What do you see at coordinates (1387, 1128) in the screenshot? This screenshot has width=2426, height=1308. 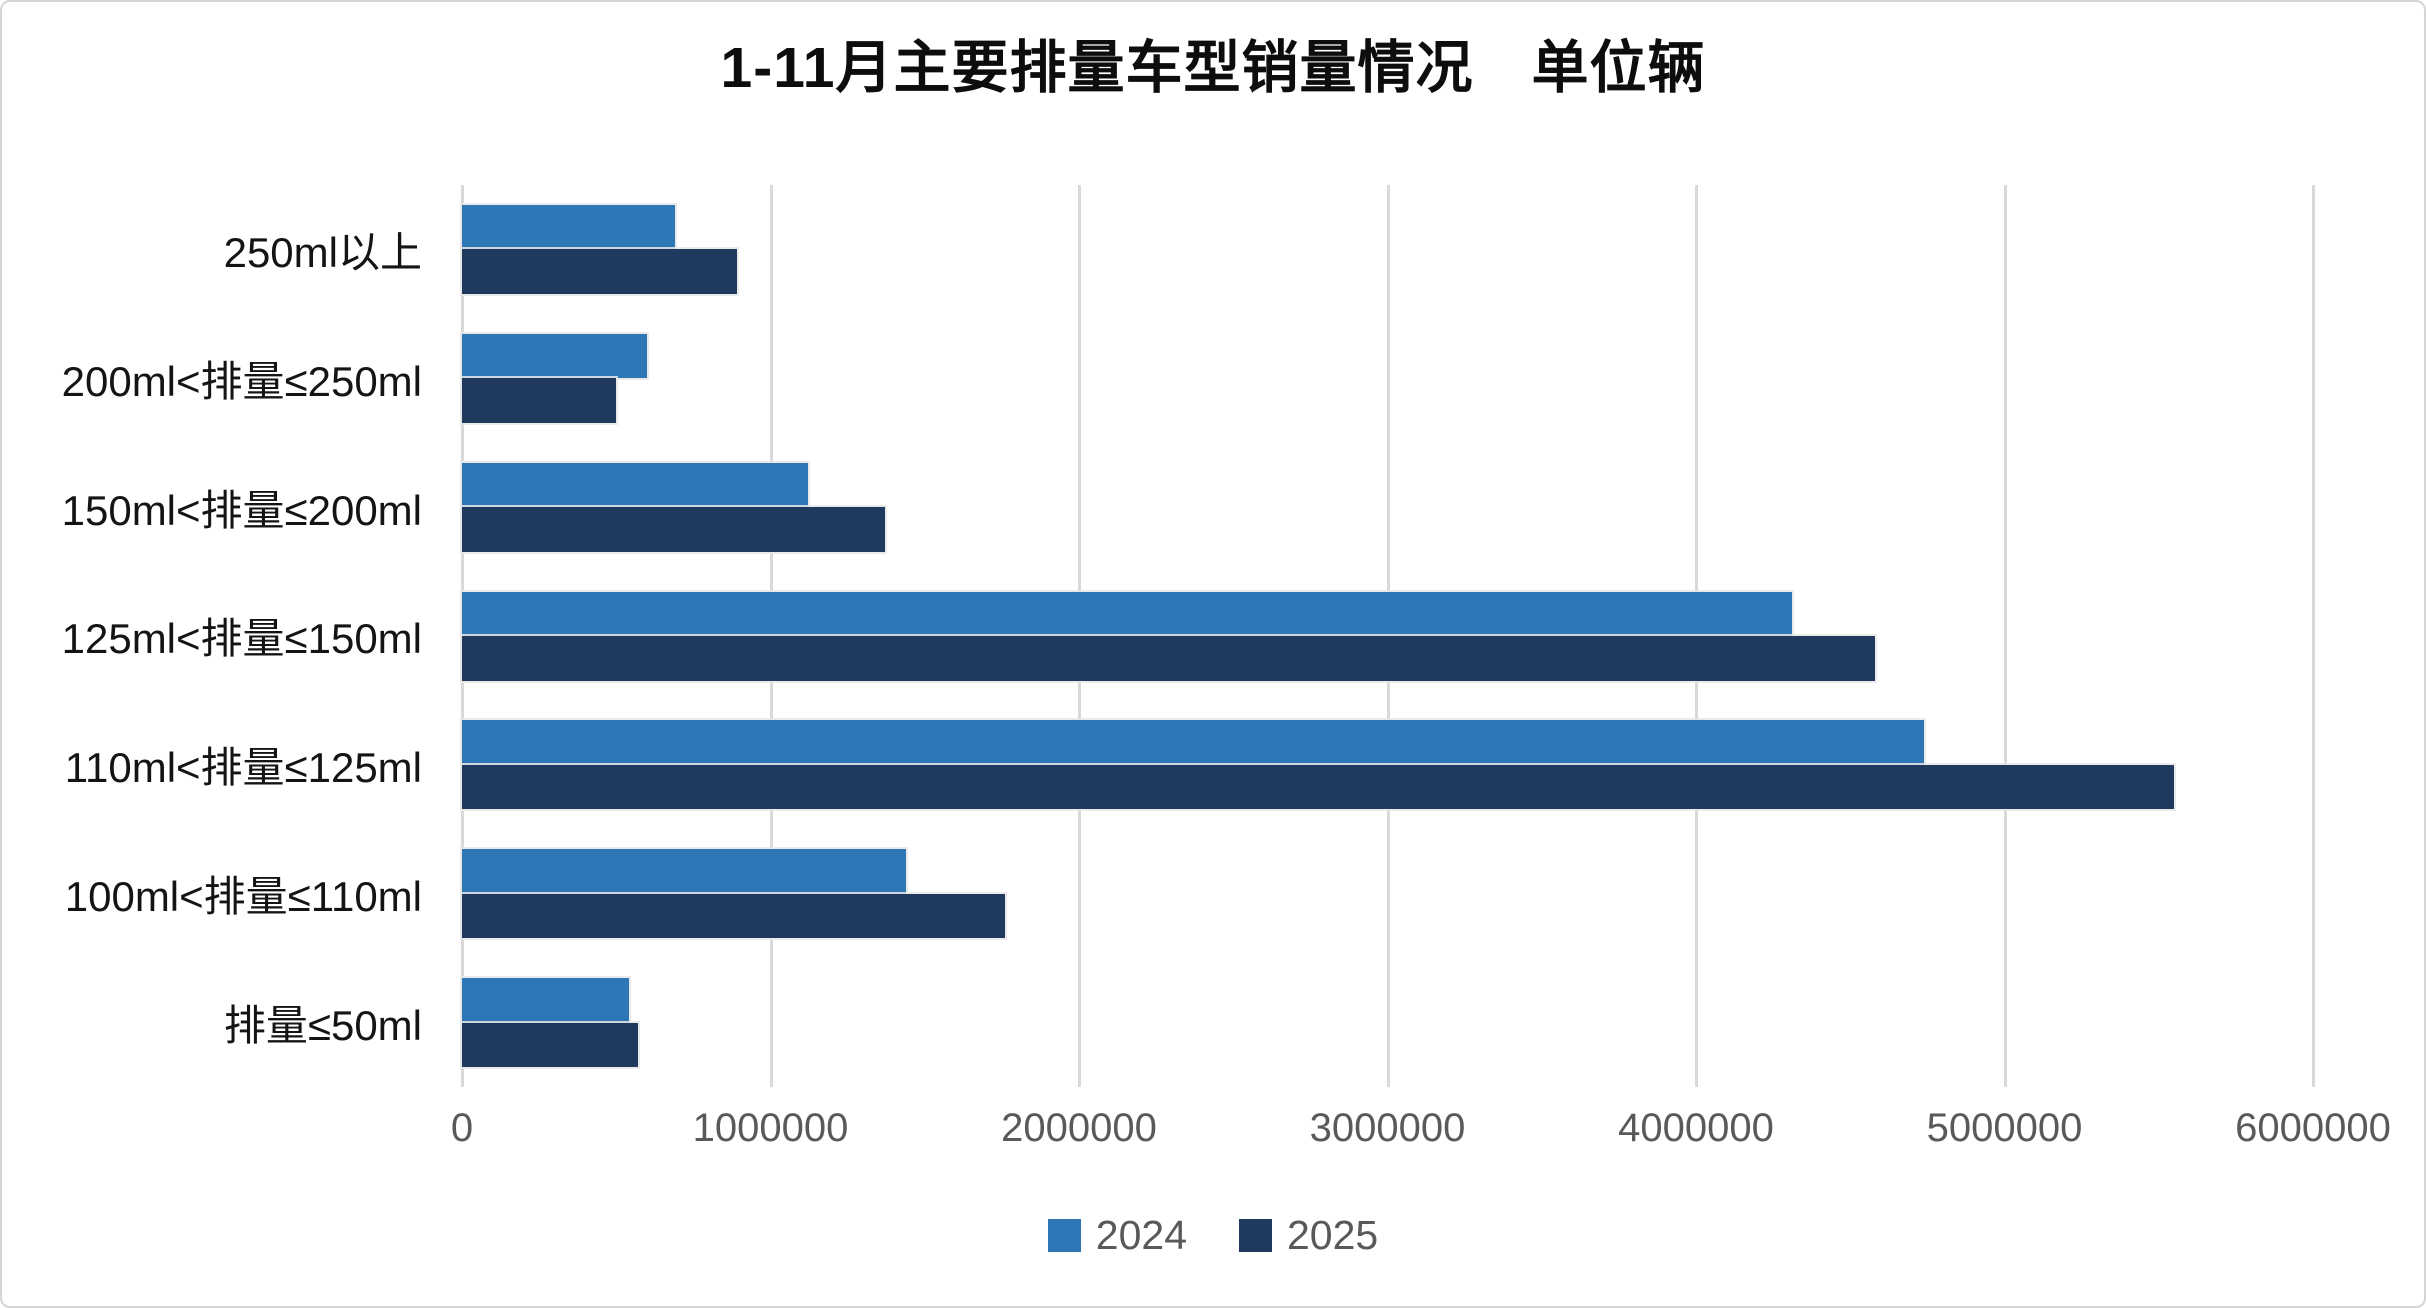 I see `x-tick-label: 3000000` at bounding box center [1387, 1128].